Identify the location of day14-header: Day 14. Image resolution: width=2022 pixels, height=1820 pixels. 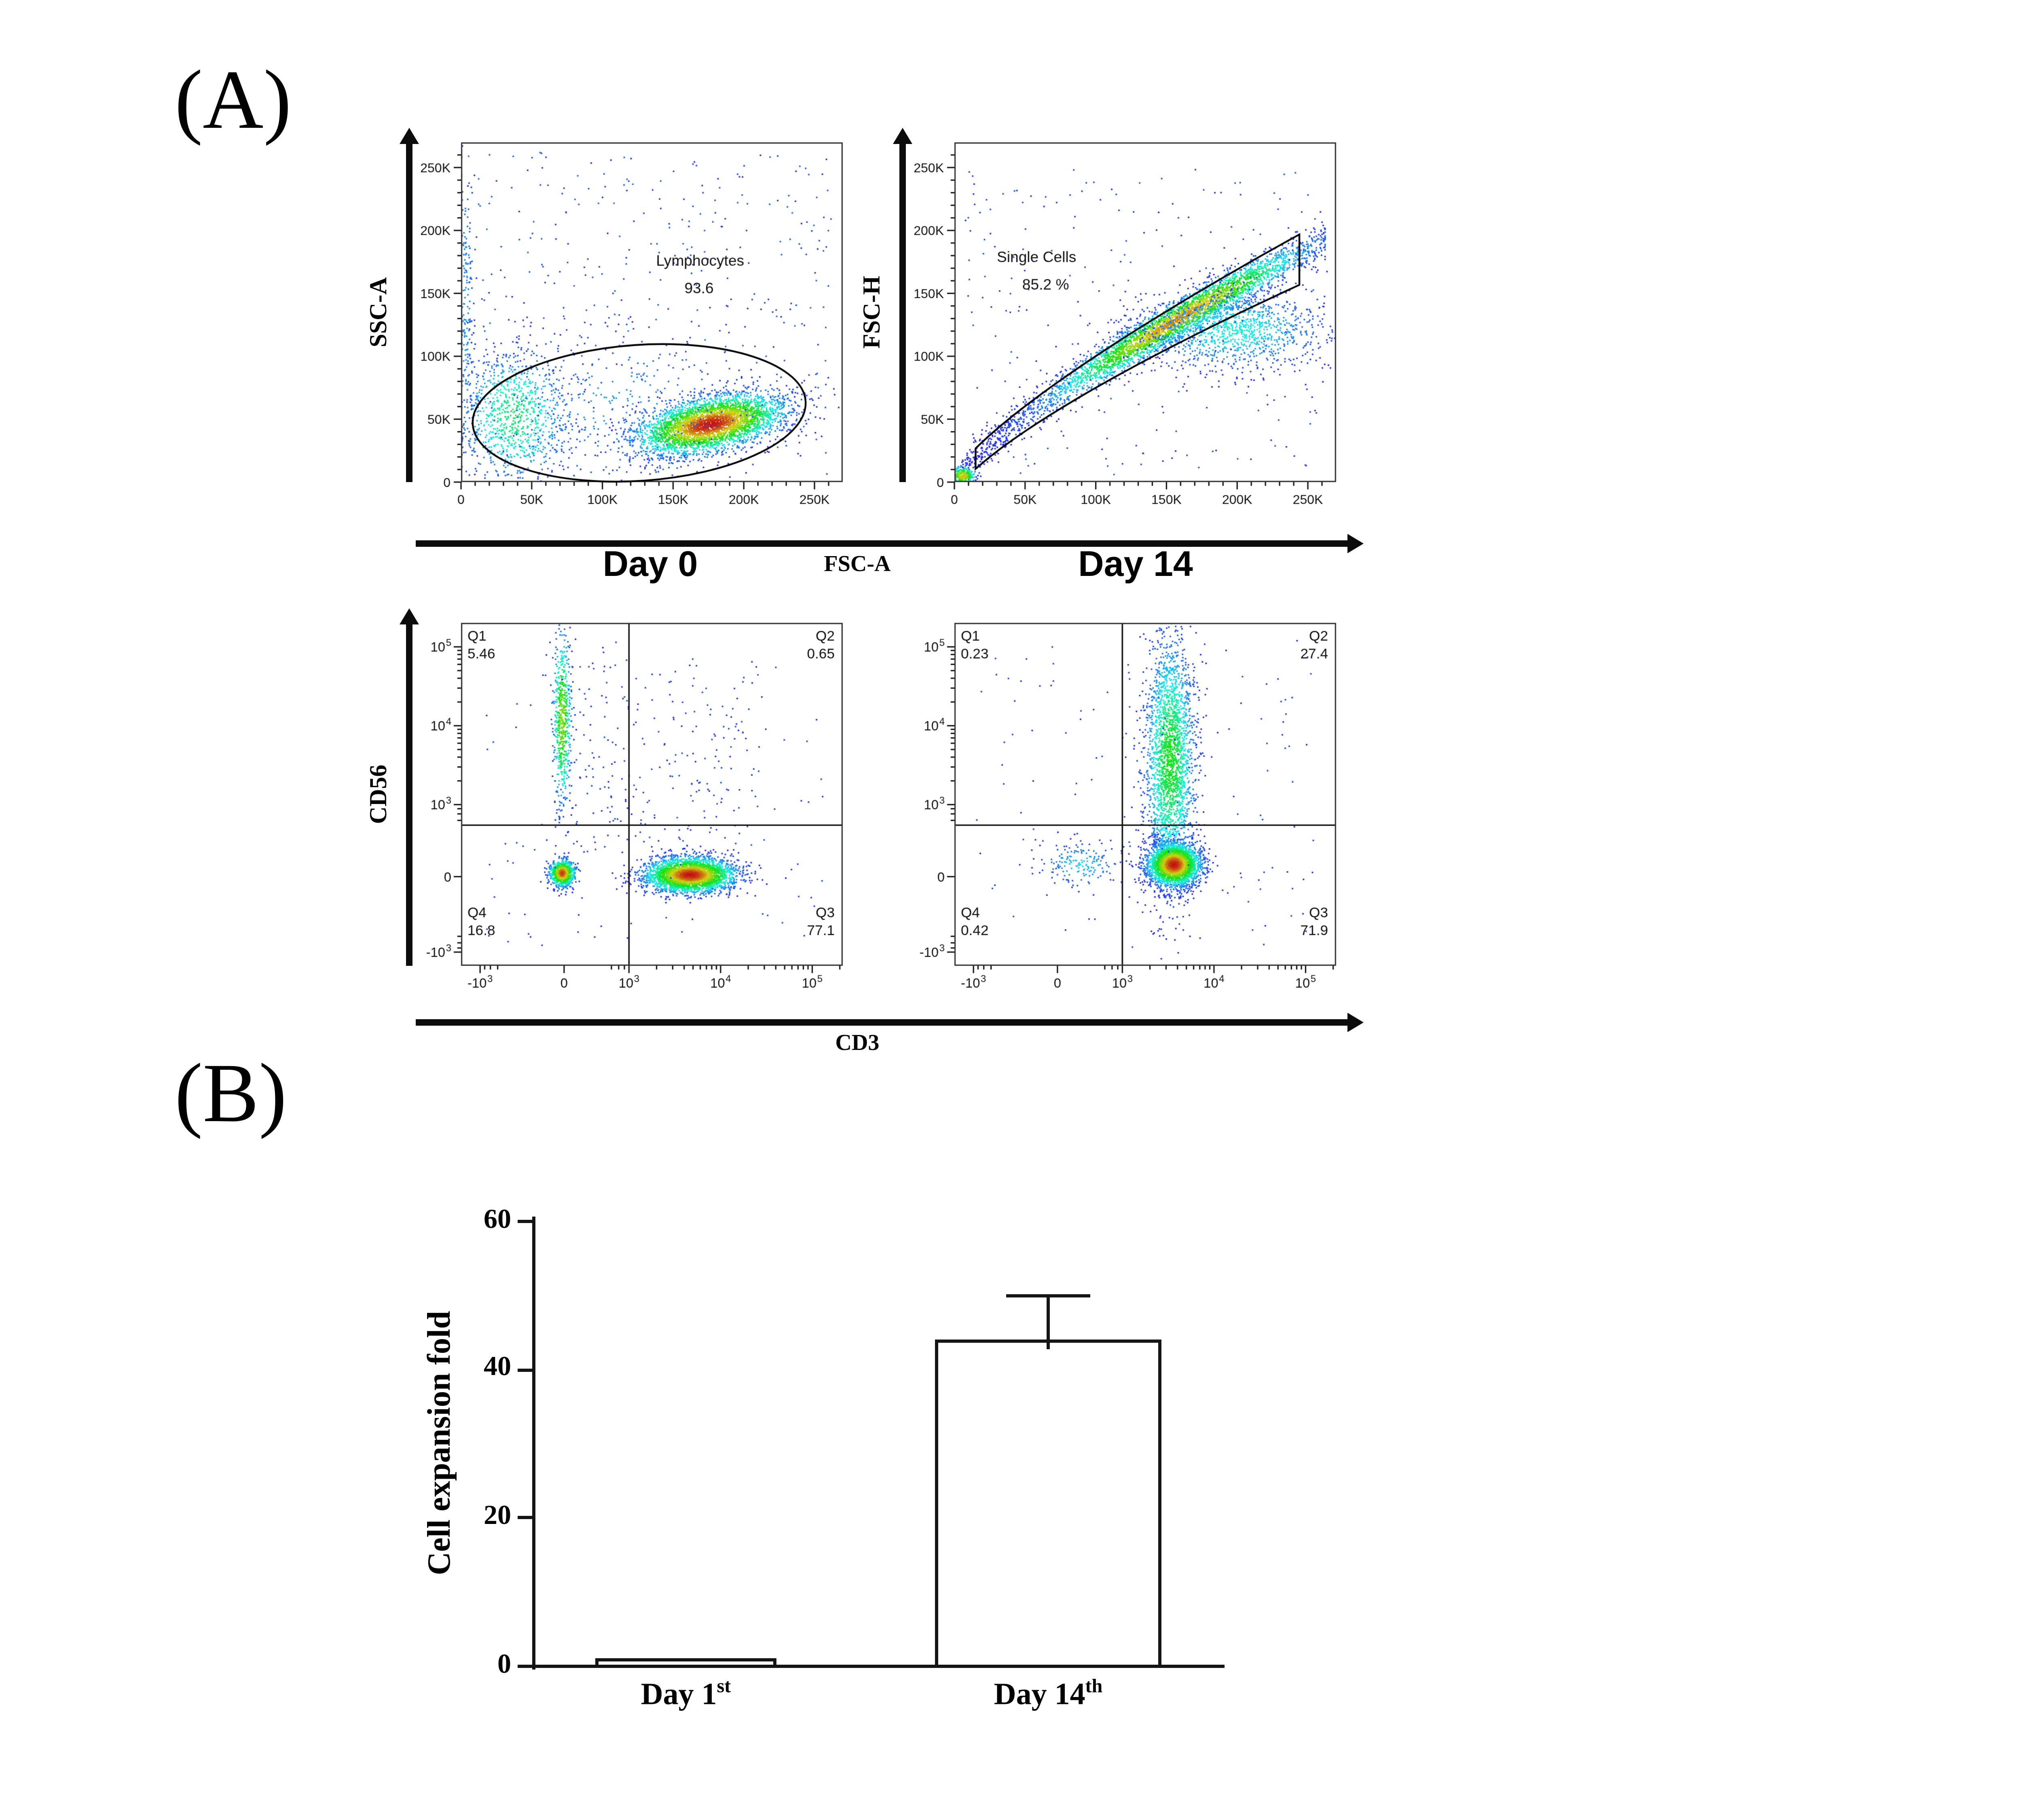
(1135, 564).